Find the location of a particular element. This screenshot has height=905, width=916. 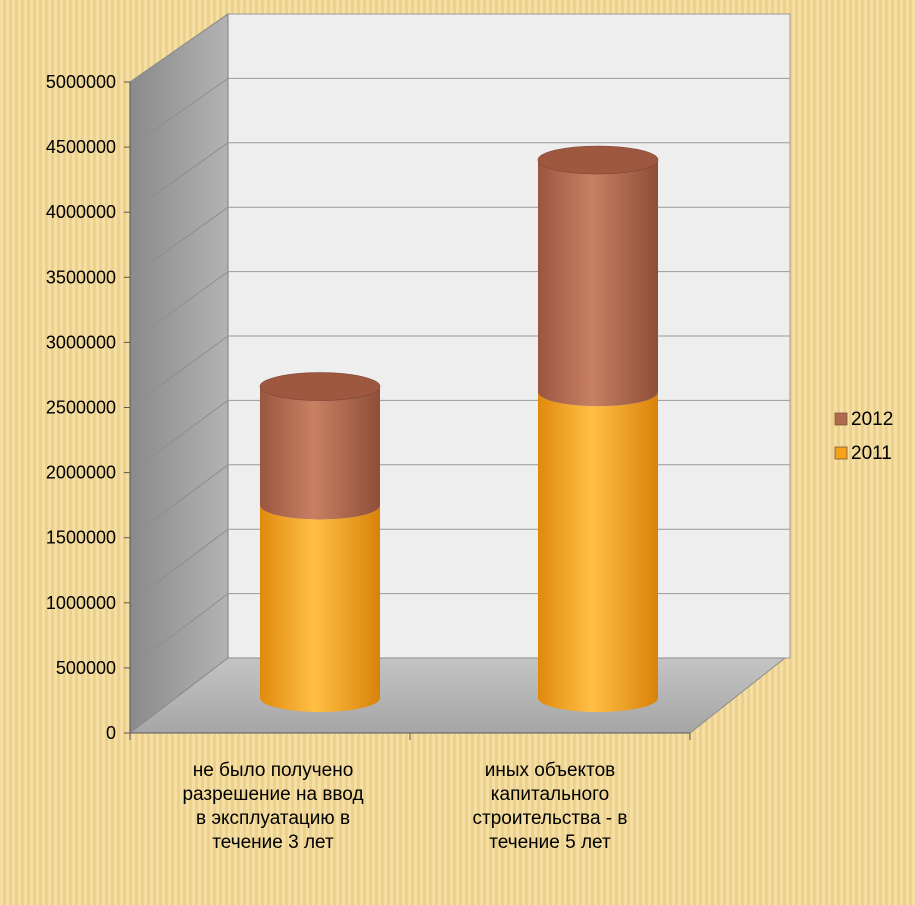

y-tick-label: 2500000 is located at coordinates (81, 408).